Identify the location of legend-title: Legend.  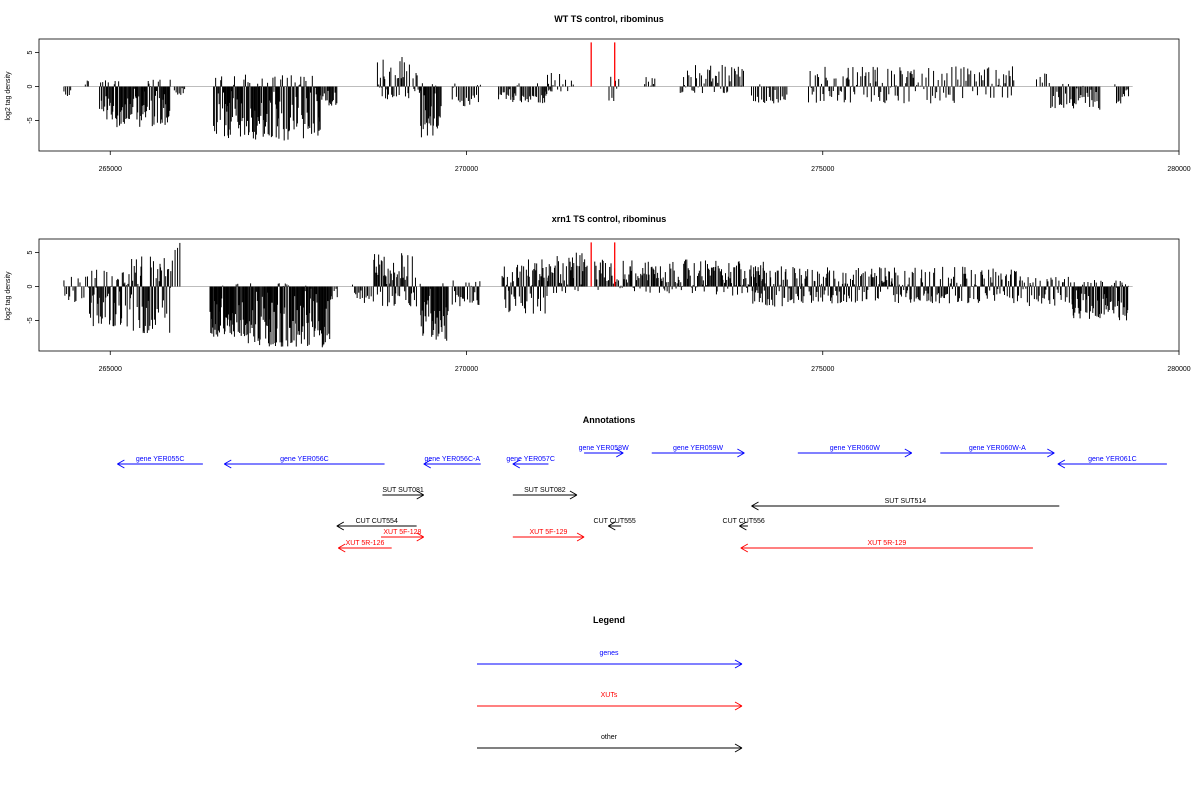
(609, 620).